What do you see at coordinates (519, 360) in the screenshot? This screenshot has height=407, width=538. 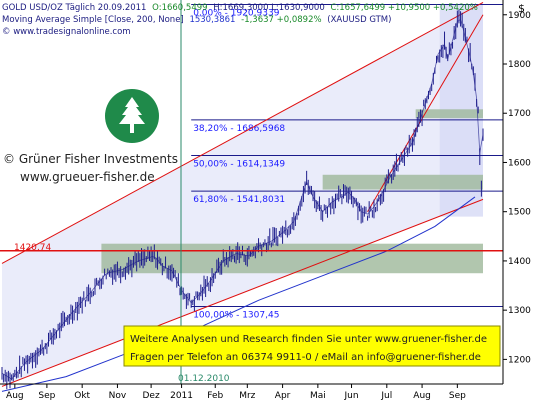 I see `y-tick-label: 1200` at bounding box center [519, 360].